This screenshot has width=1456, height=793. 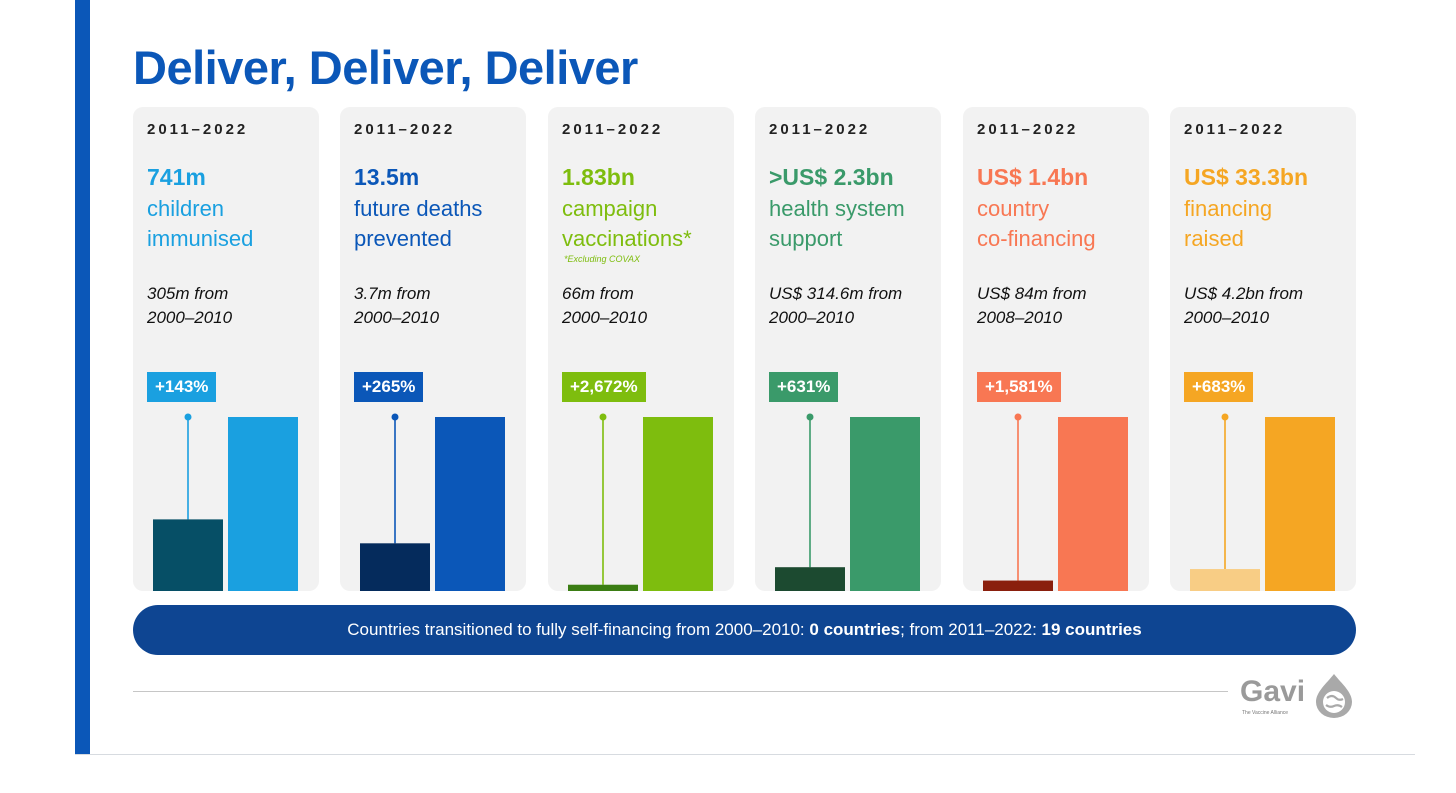 I want to click on metric-description-line-2: co-financing, so click(x=1036, y=238).